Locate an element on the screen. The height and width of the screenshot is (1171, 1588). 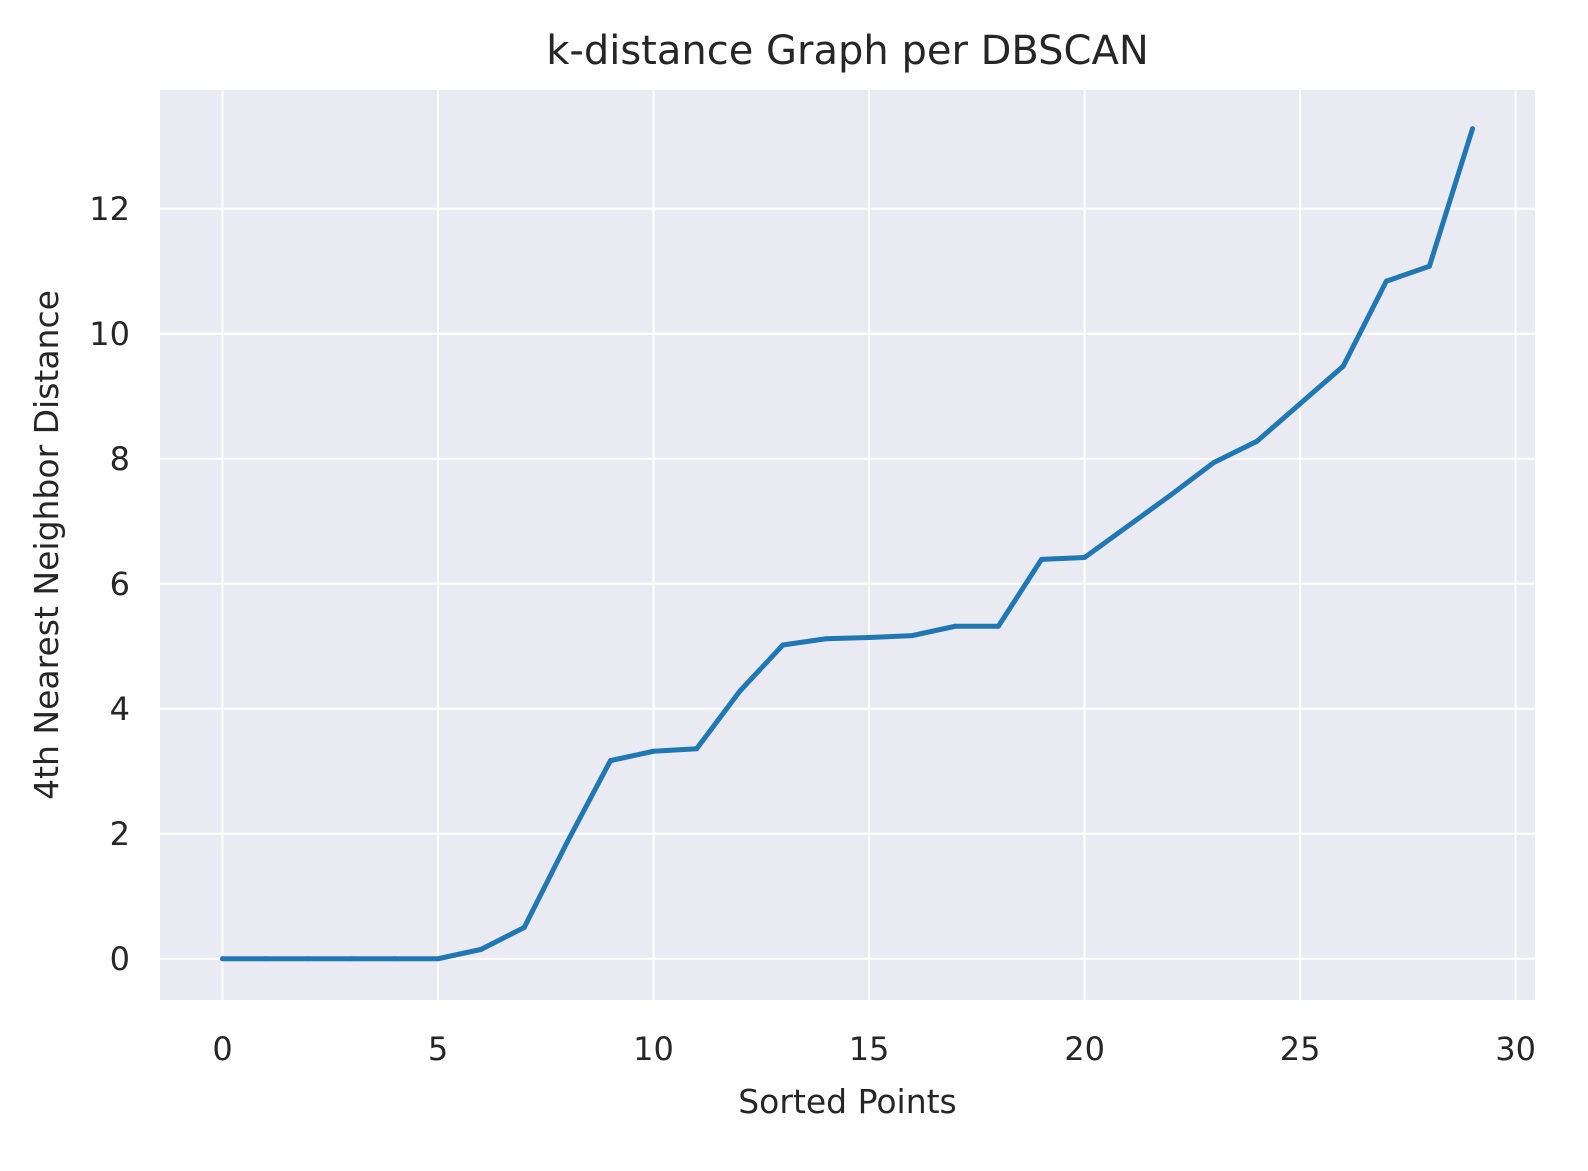
chart-title: k-distance Graph per DBSCAN is located at coordinates (847, 51).